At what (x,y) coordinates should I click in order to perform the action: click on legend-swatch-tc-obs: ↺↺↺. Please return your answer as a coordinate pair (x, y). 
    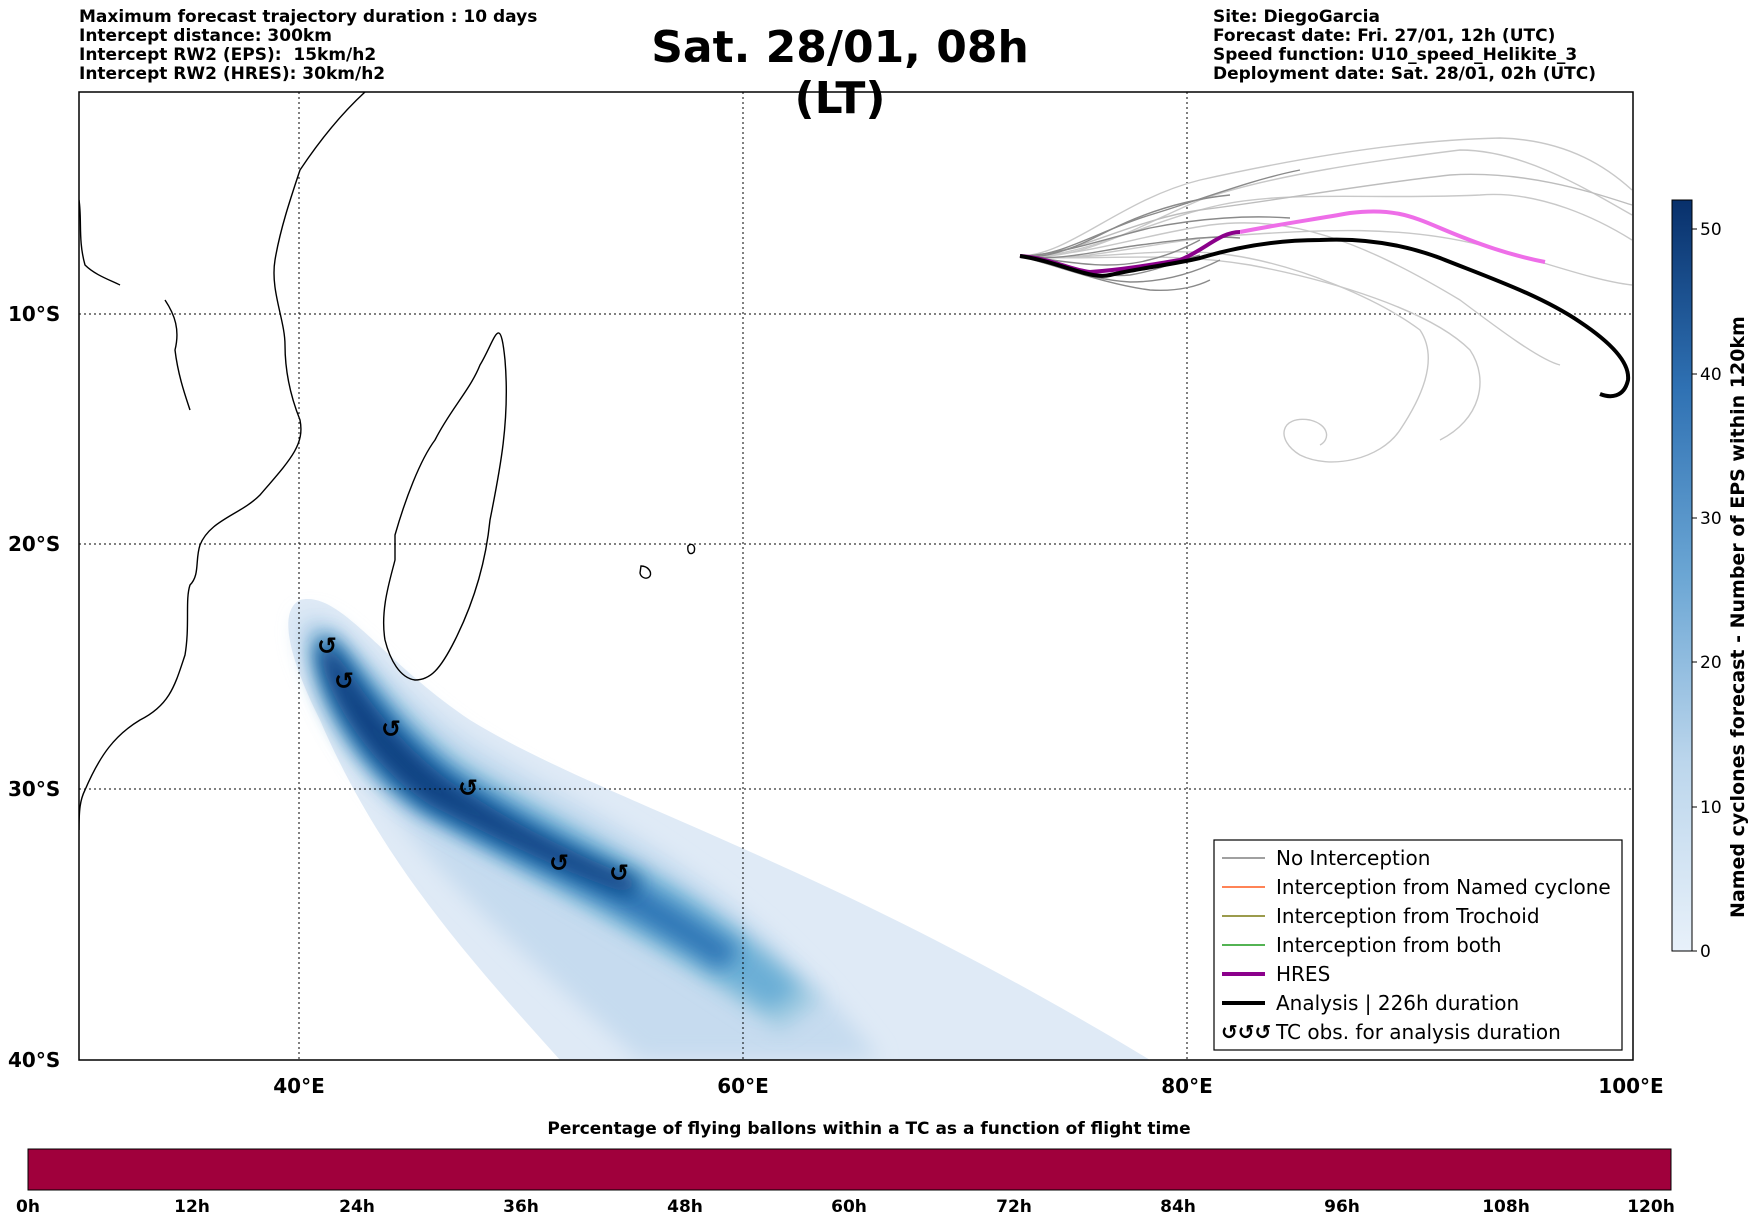
    Looking at the image, I should click on (1246, 1032).